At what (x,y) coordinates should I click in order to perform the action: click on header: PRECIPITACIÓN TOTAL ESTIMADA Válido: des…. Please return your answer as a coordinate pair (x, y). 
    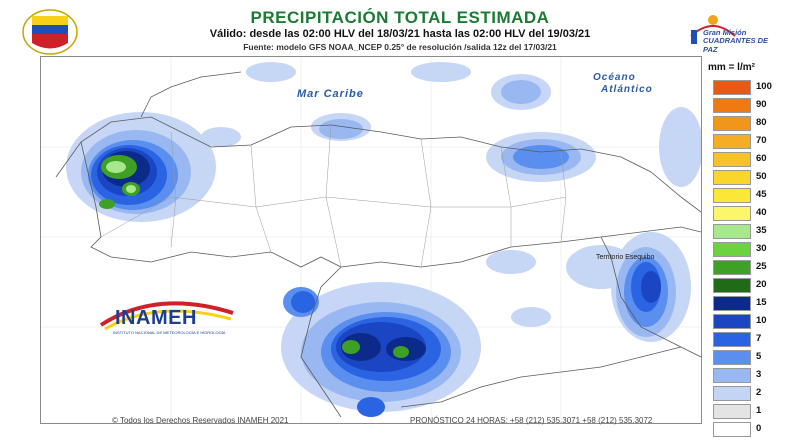
    Looking at the image, I should click on (400, 28).